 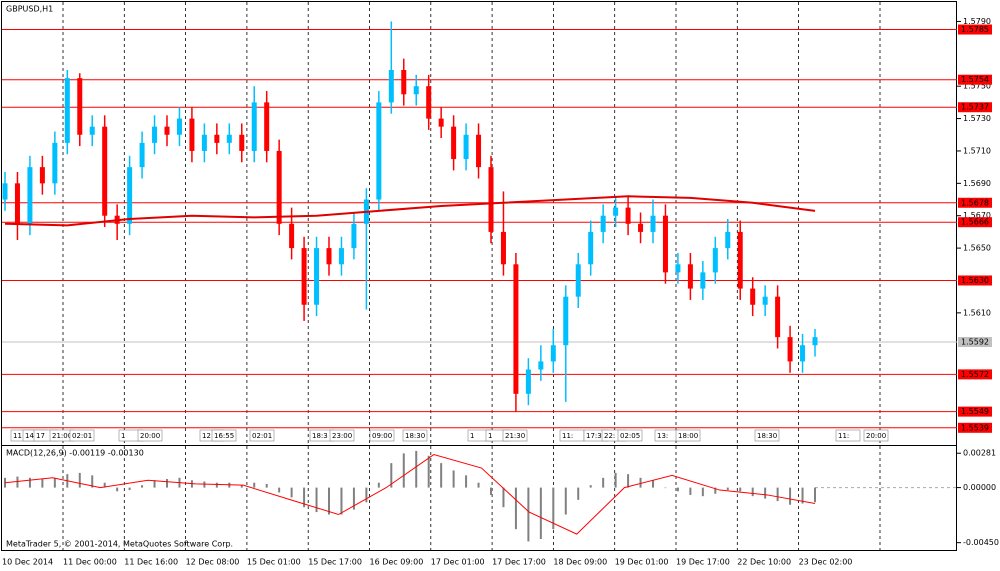 I want to click on level-label: 1.5539, so click(x=975, y=427).